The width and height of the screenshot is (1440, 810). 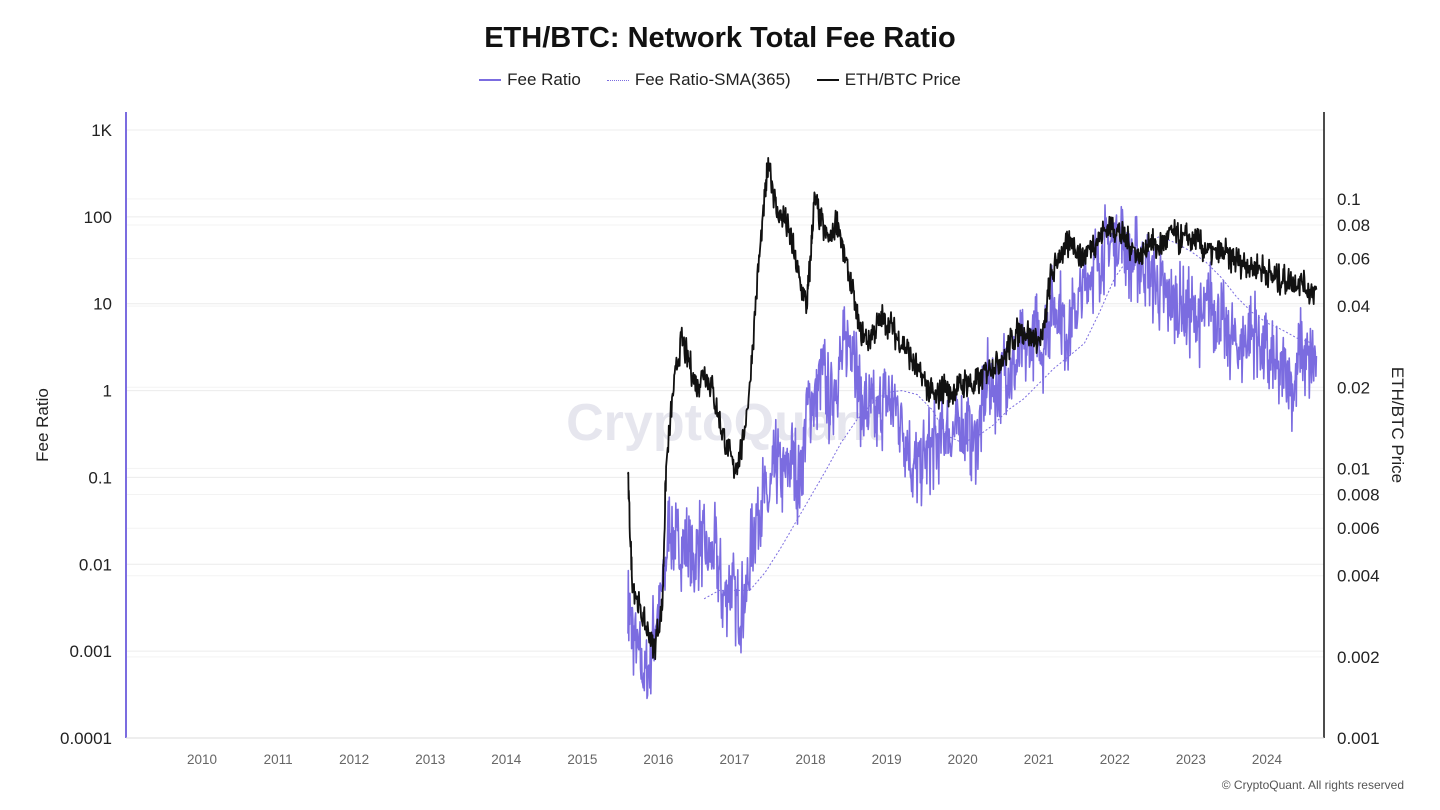 I want to click on right-tick-label: 0.08, so click(x=1353, y=225).